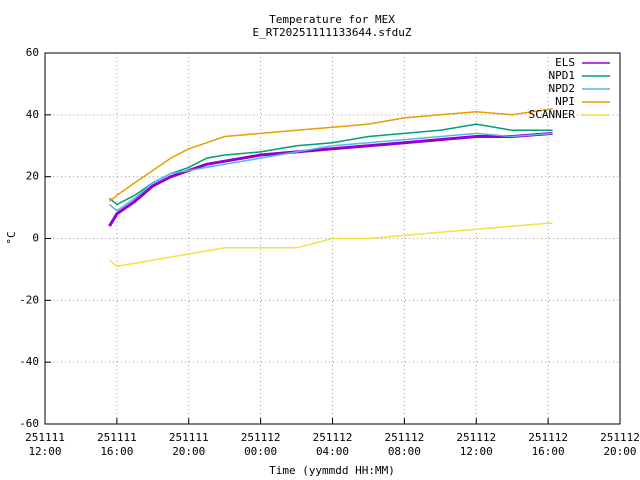 The height and width of the screenshot is (480, 640). I want to click on x-tick-label: 251112 12:00, so click(476, 444).